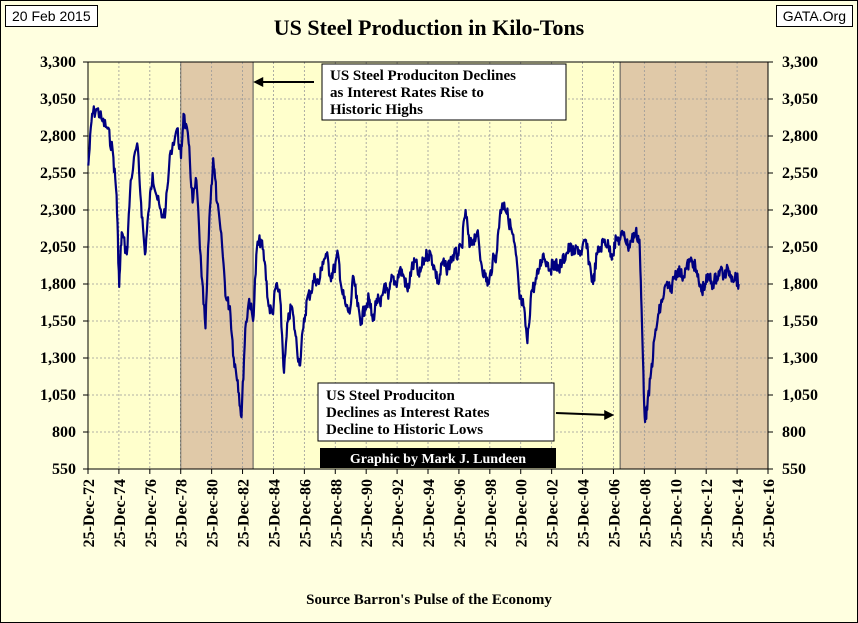 Image resolution: width=858 pixels, height=623 pixels. I want to click on chart-title: US Steel Production in Kilo-Tons, so click(429, 27).